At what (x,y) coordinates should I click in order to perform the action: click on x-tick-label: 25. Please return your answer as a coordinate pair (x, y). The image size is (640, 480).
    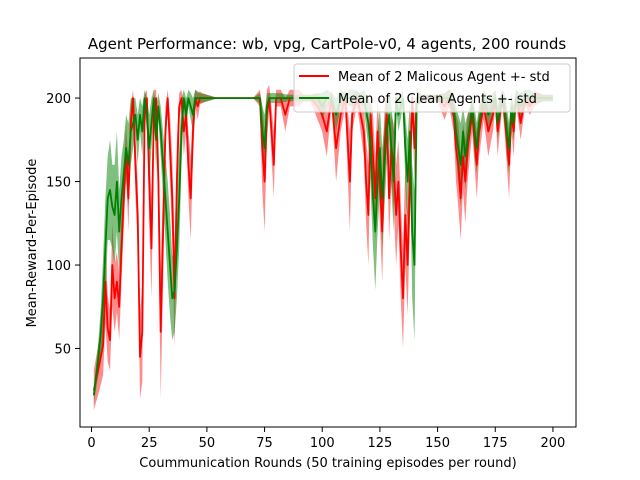
    Looking at the image, I should click on (149, 443).